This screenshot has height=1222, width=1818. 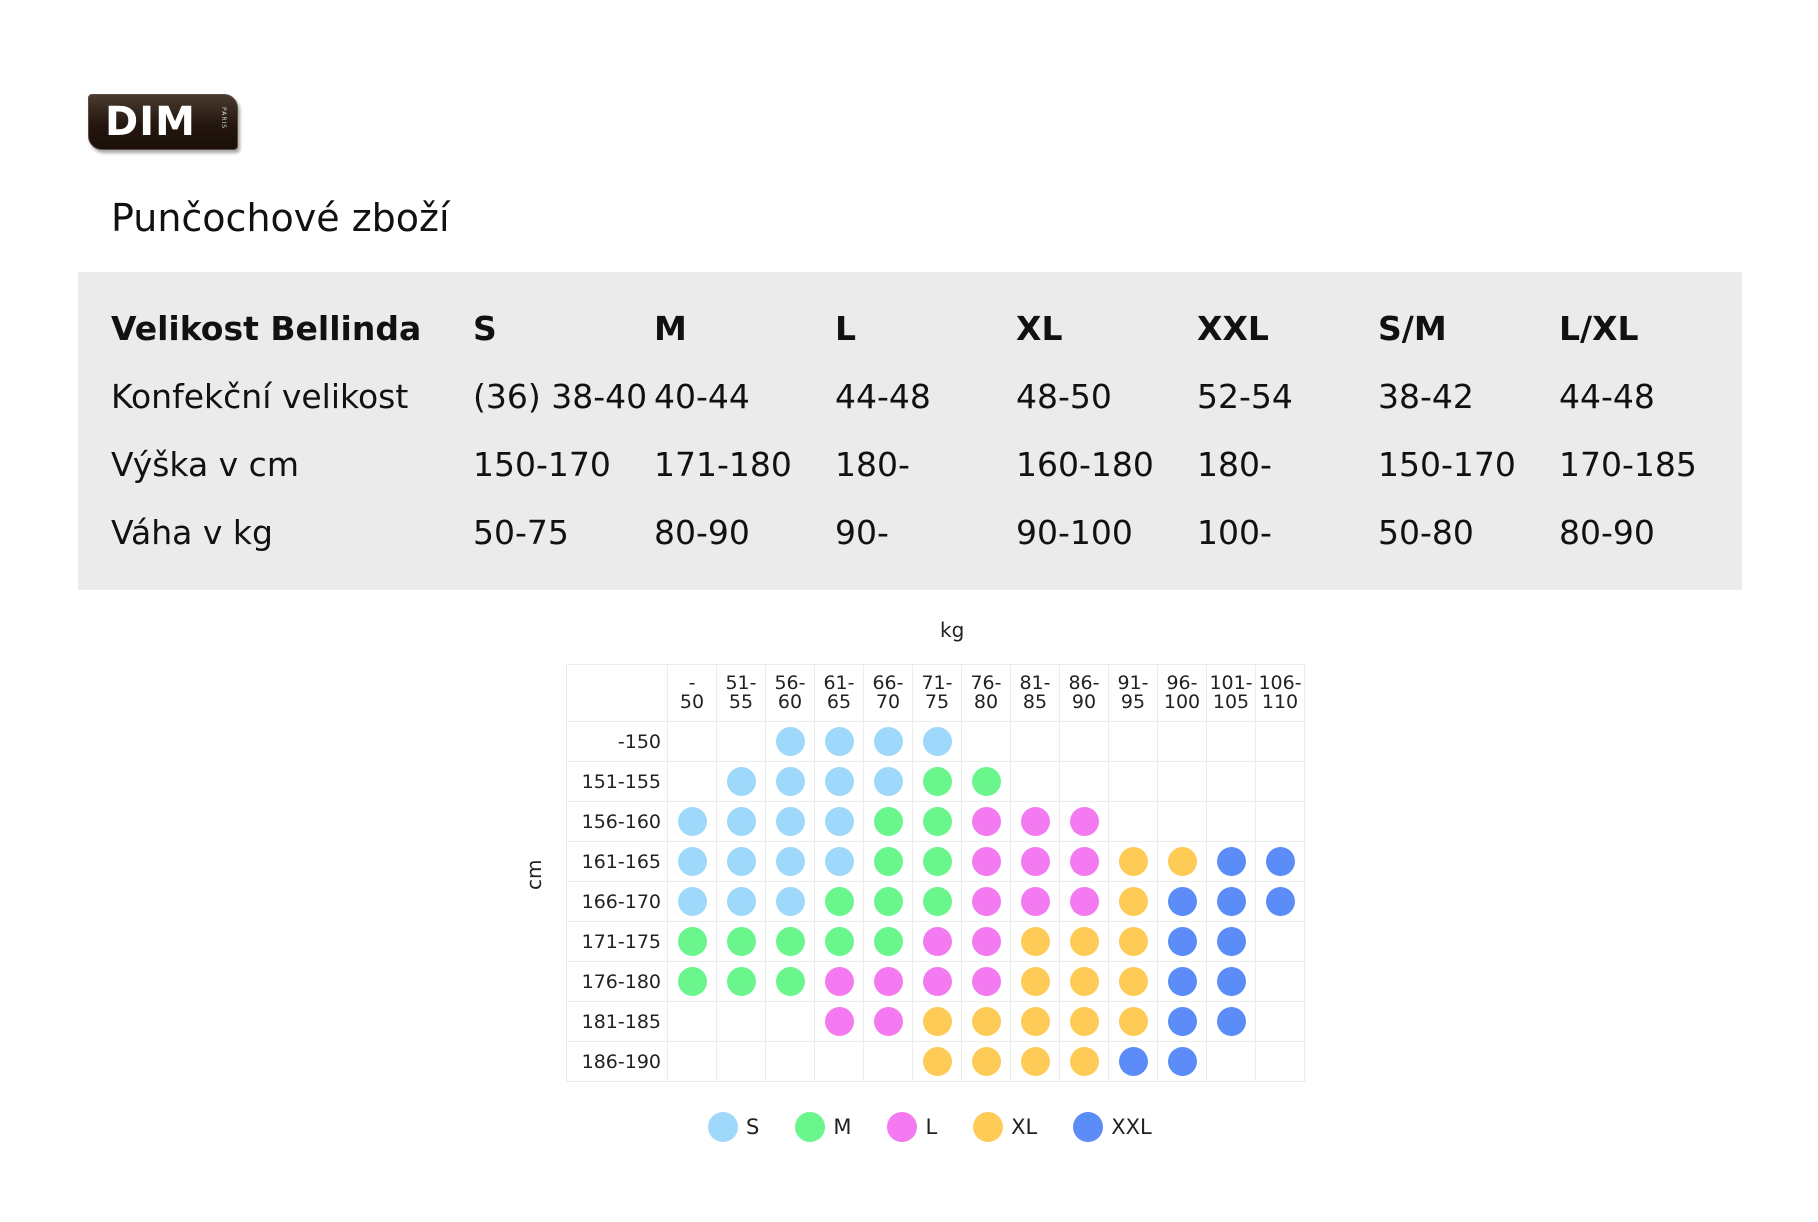 I want to click on logo-subtext: PARIS, so click(x=223, y=118).